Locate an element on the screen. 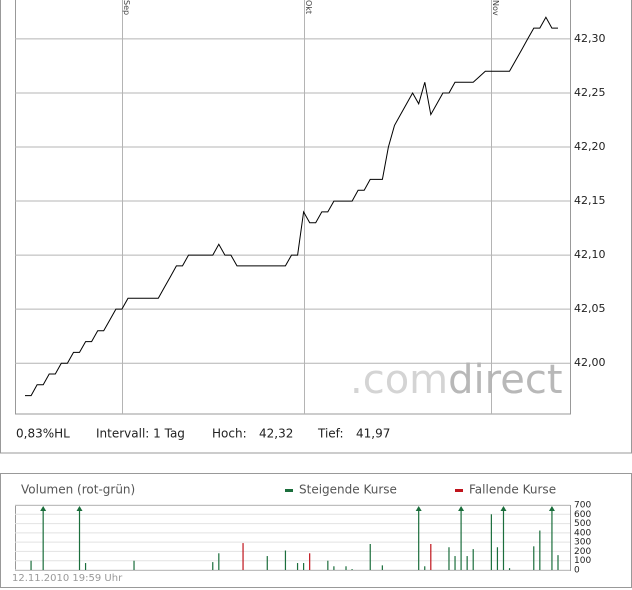 The height and width of the screenshot is (590, 632). info-high: 42,32 is located at coordinates (276, 434).